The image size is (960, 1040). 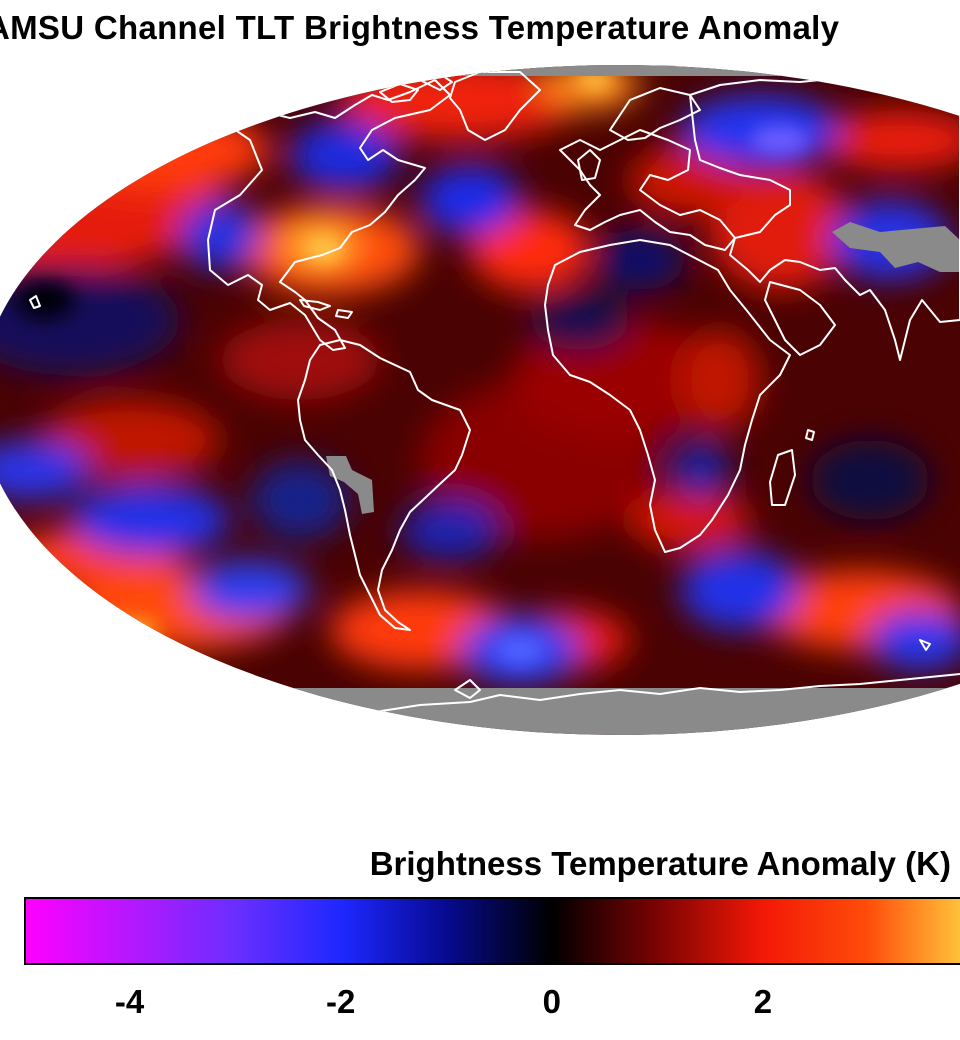 What do you see at coordinates (660, 863) in the screenshot?
I see `colorbar-label: Brightness Temperature Anomaly (K)` at bounding box center [660, 863].